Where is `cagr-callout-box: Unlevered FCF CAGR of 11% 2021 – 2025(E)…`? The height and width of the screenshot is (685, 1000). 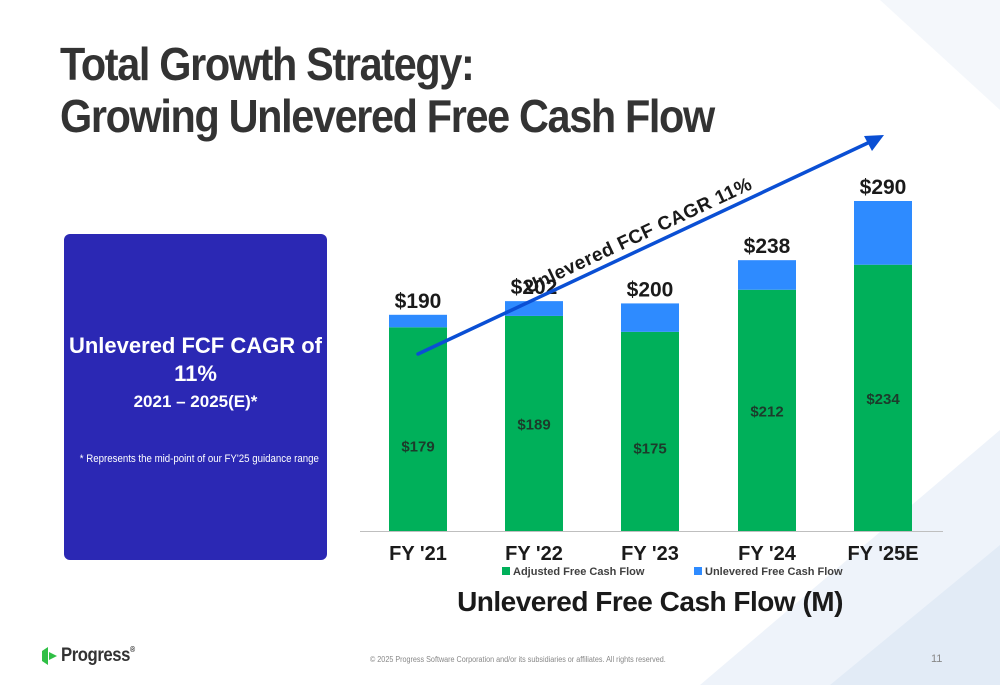 cagr-callout-box: Unlevered FCF CAGR of 11% 2021 – 2025(E)… is located at coordinates (195, 397).